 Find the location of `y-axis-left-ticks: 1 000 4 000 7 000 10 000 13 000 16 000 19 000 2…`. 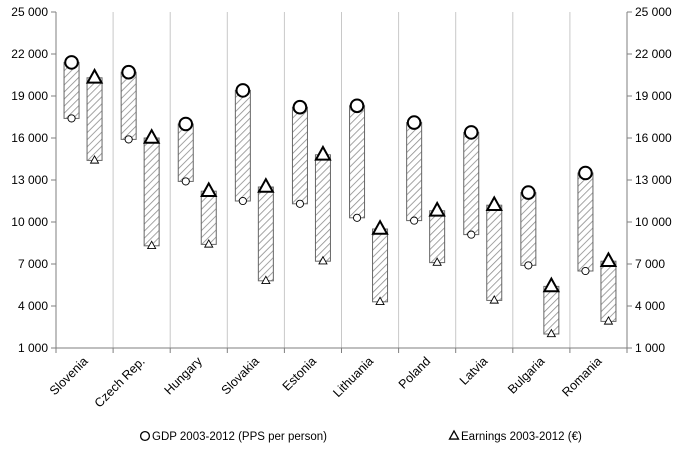

y-axis-left-ticks: 1 000 4 000 7 000 10 000 13 000 16 000 19 000 2… is located at coordinates (29, 180).